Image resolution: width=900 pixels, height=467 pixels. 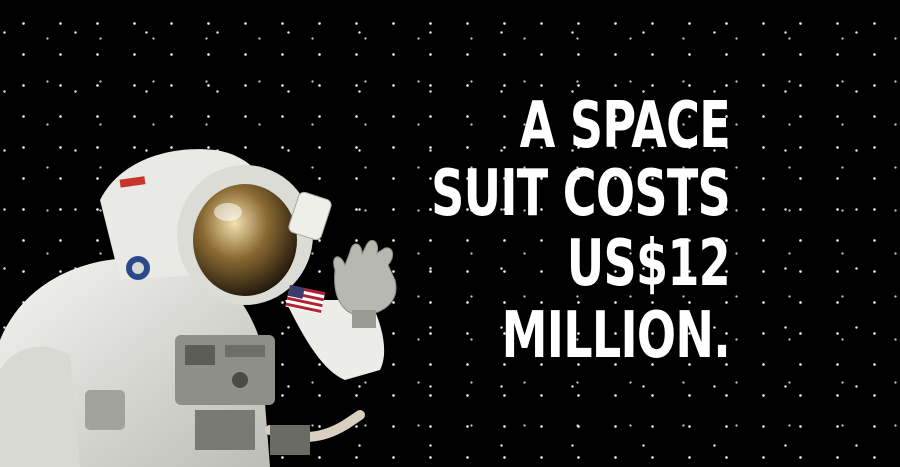 What do you see at coordinates (310, 216) in the screenshot?
I see `helmet-lamp` at bounding box center [310, 216].